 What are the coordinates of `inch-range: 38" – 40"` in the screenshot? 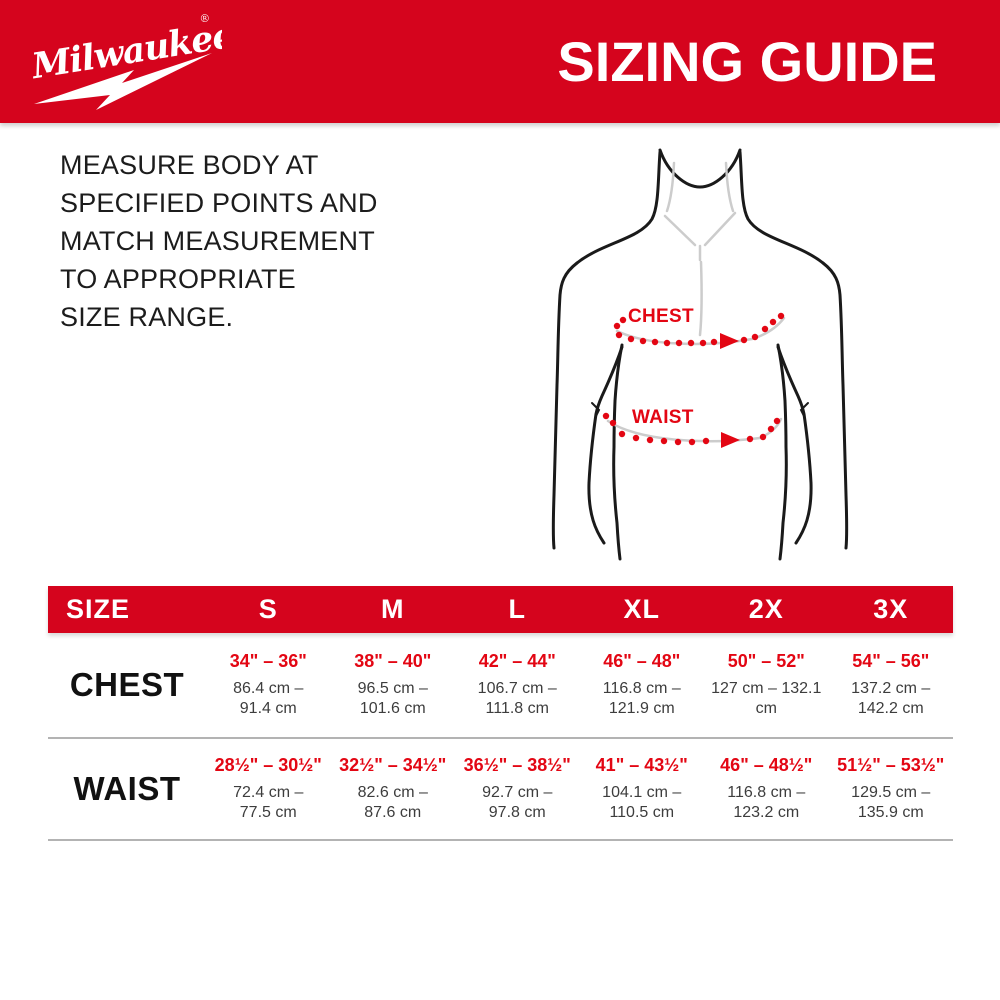 It's located at (393, 661).